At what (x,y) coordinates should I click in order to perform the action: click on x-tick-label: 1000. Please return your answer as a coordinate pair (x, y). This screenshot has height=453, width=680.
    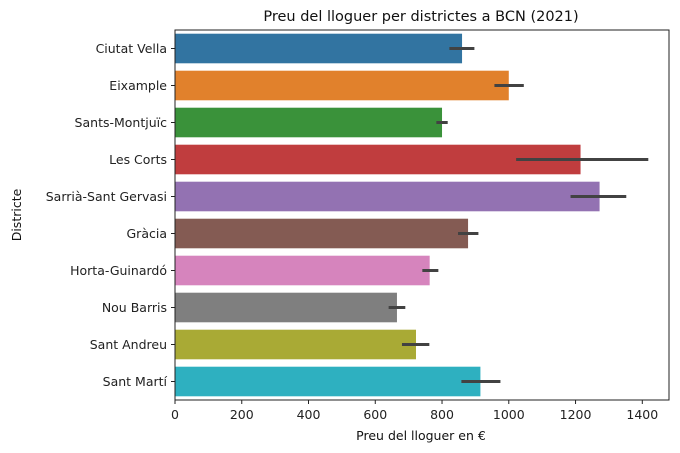
    Looking at the image, I should click on (509, 414).